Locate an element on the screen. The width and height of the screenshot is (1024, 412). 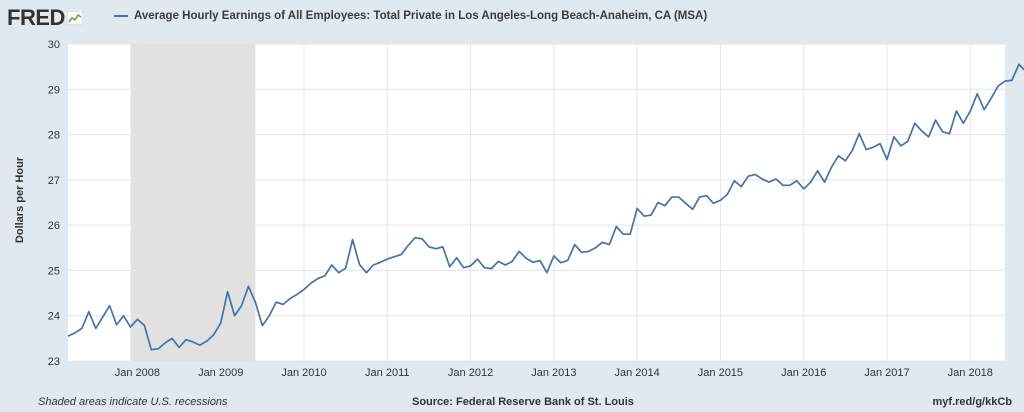
y-tick-label: 29 is located at coordinates (54, 90).